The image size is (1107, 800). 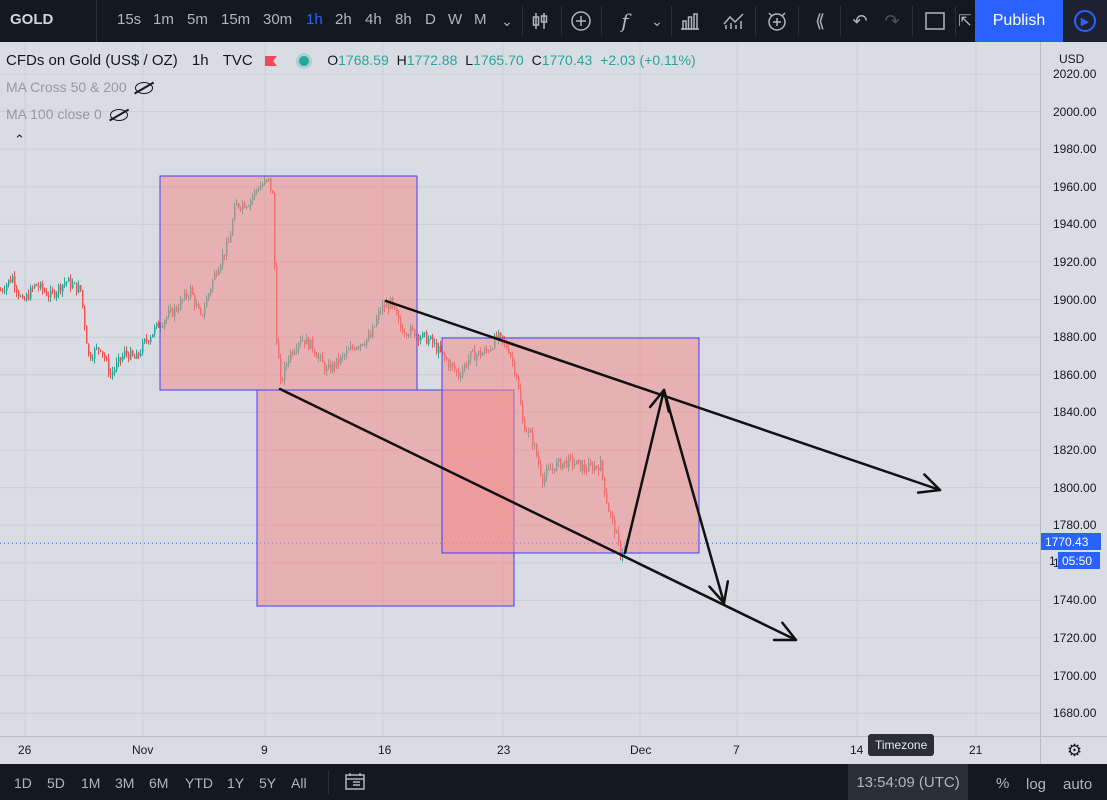 What do you see at coordinates (270, 61) in the screenshot?
I see `flag-icon` at bounding box center [270, 61].